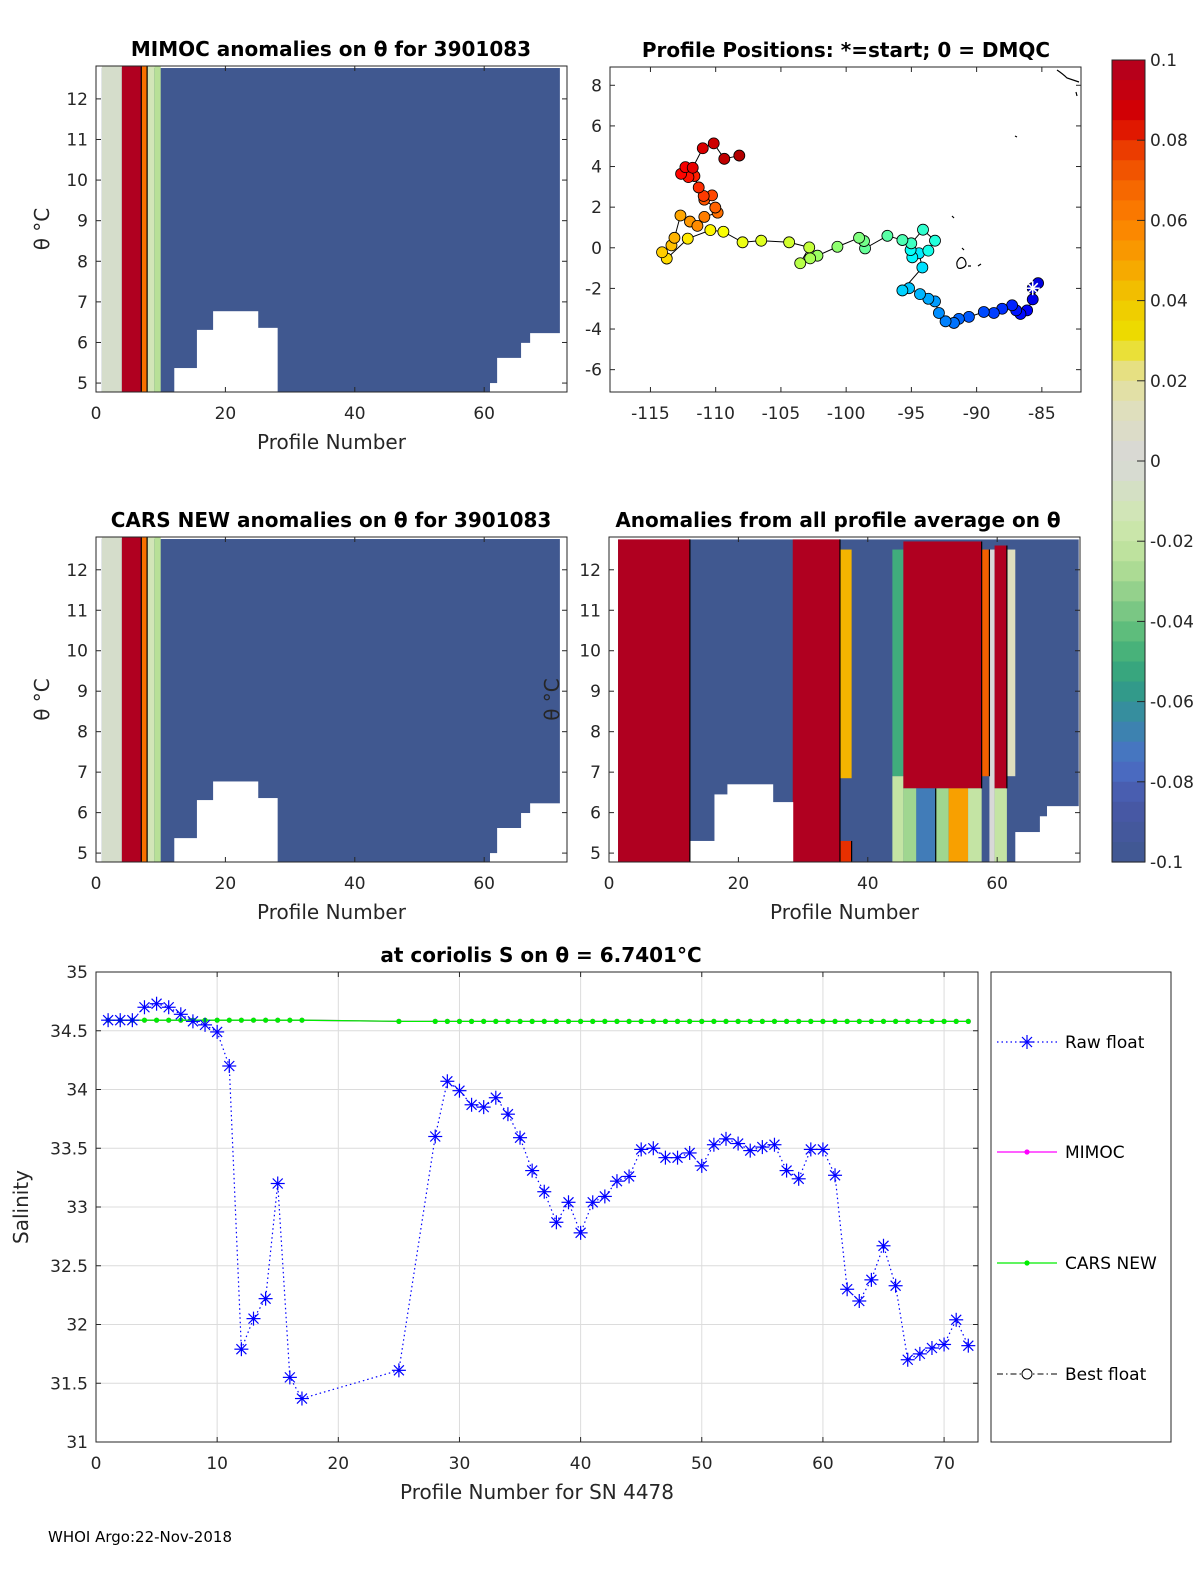 The width and height of the screenshot is (1200, 1575). I want to click on y-tick-label: 5, so click(82, 384).